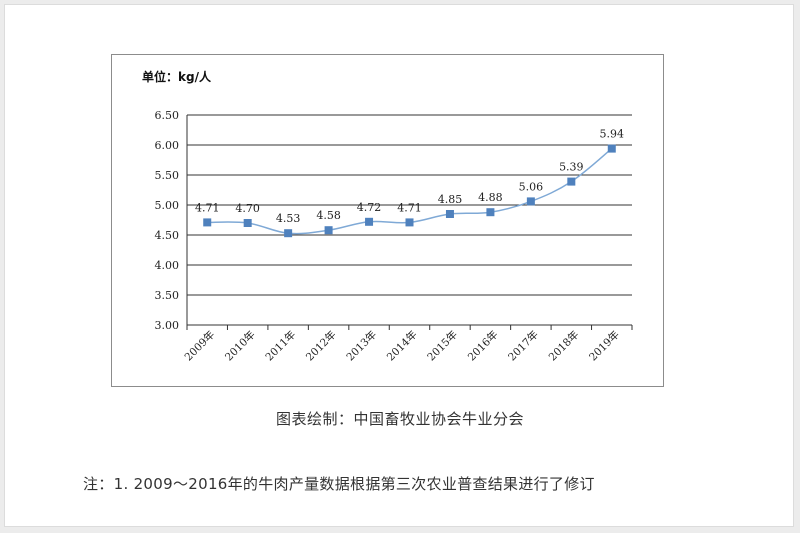  What do you see at coordinates (167, 115) in the screenshot?
I see `y-tick-label: 6.50` at bounding box center [167, 115].